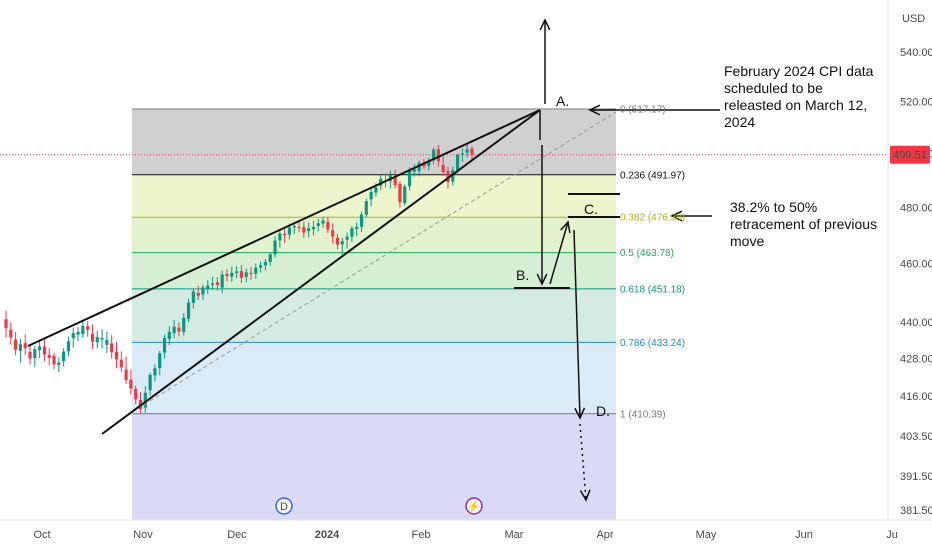  Describe the element at coordinates (916, 264) in the screenshot. I see `y-tick-label: 460.00` at that location.